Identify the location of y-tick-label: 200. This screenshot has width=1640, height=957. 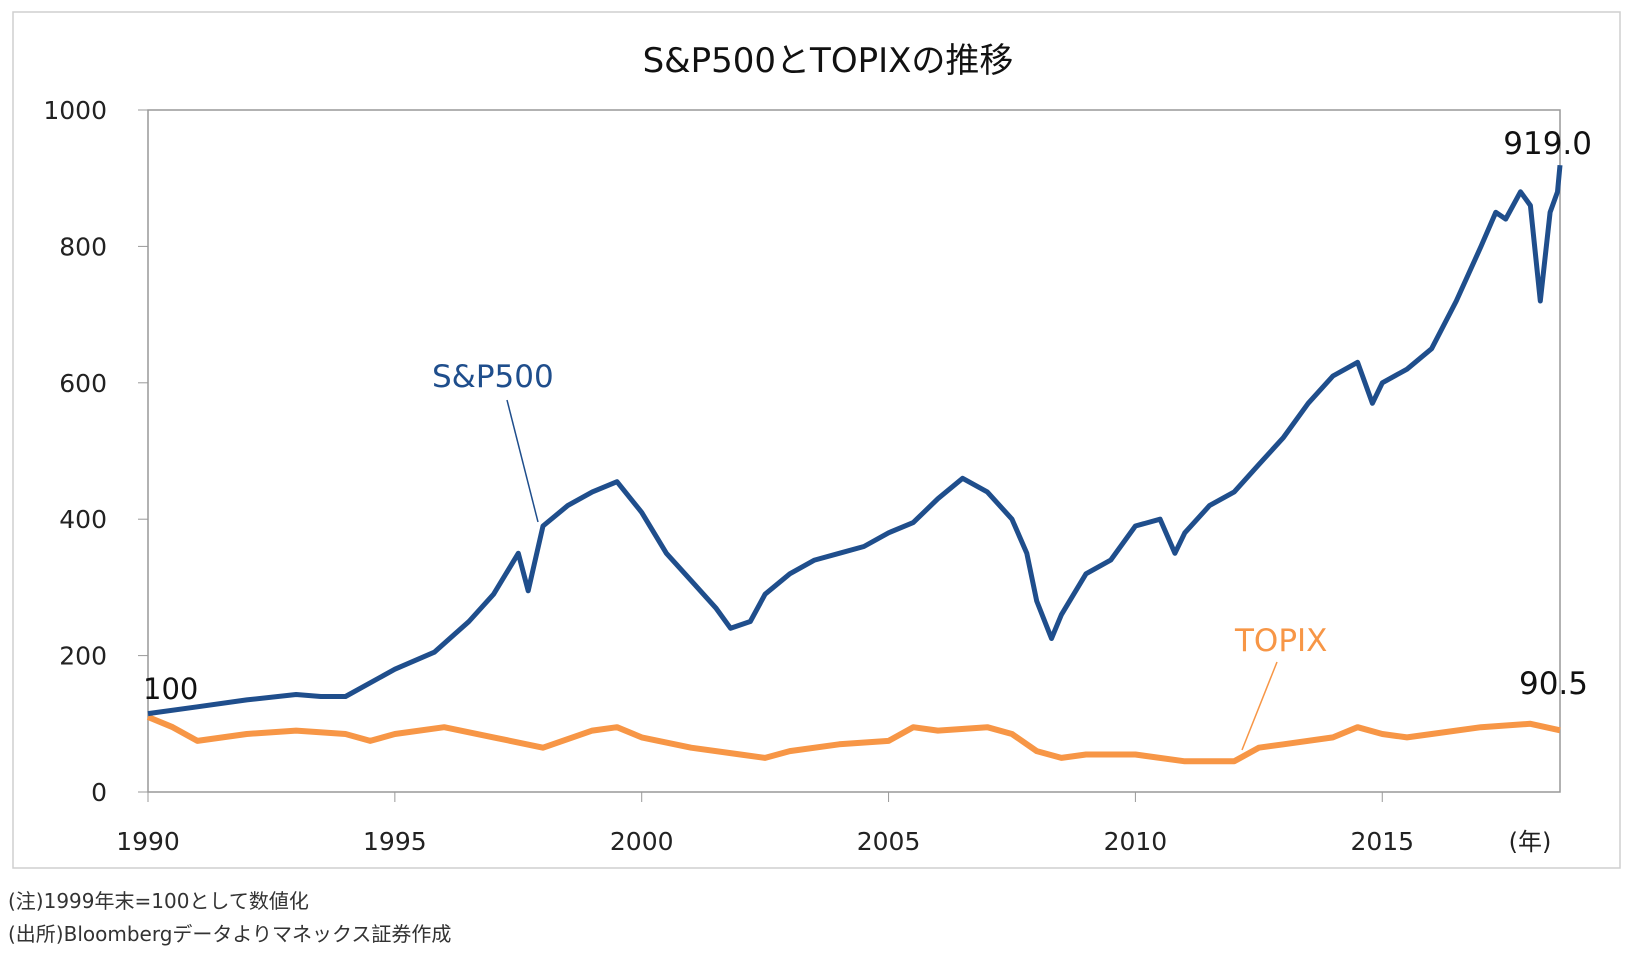
(83, 656).